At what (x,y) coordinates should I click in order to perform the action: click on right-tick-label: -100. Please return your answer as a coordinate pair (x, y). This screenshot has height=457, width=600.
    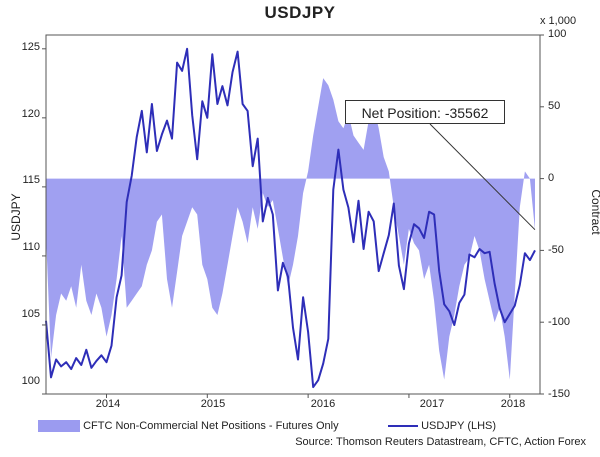
    Looking at the image, I should click on (559, 322).